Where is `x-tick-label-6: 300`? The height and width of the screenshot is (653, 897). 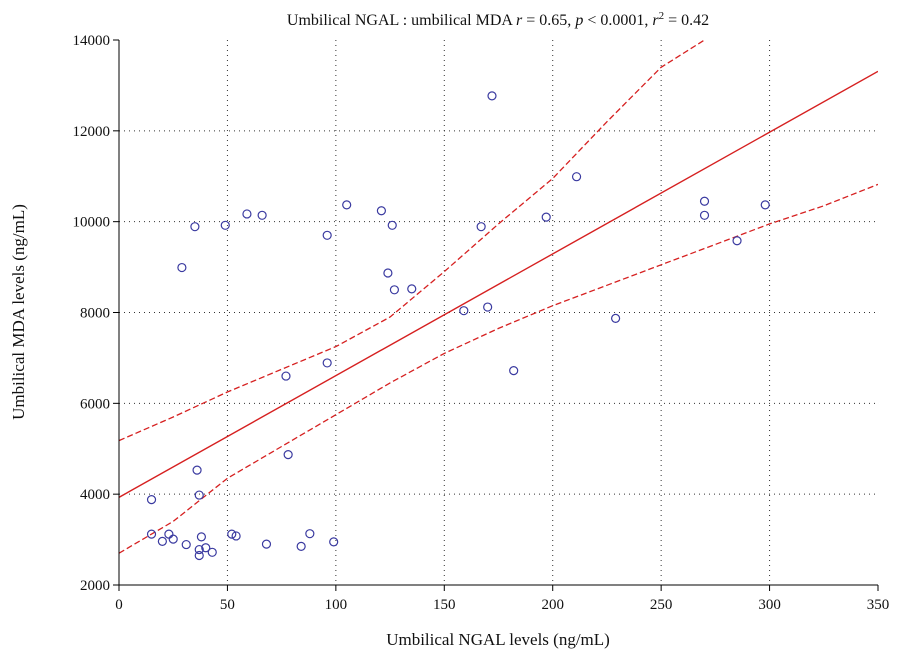 x-tick-label-6: 300 is located at coordinates (769, 605).